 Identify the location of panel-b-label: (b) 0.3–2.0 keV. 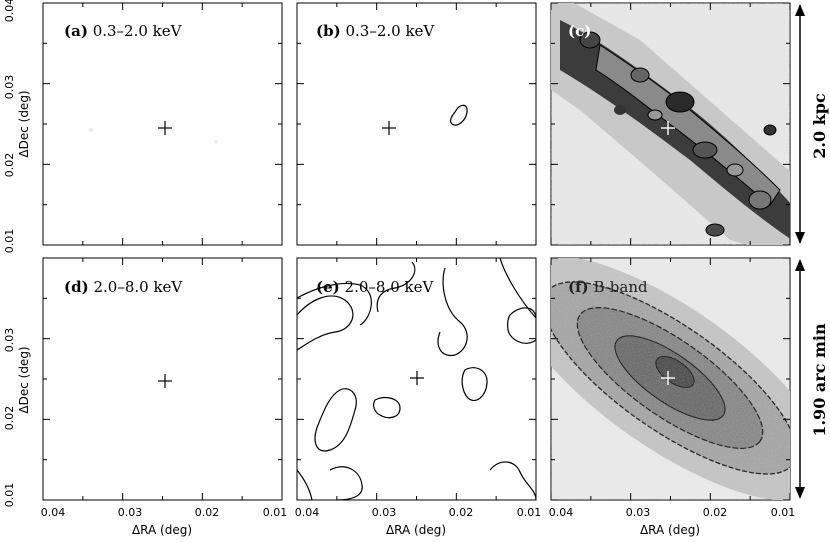
(375, 31).